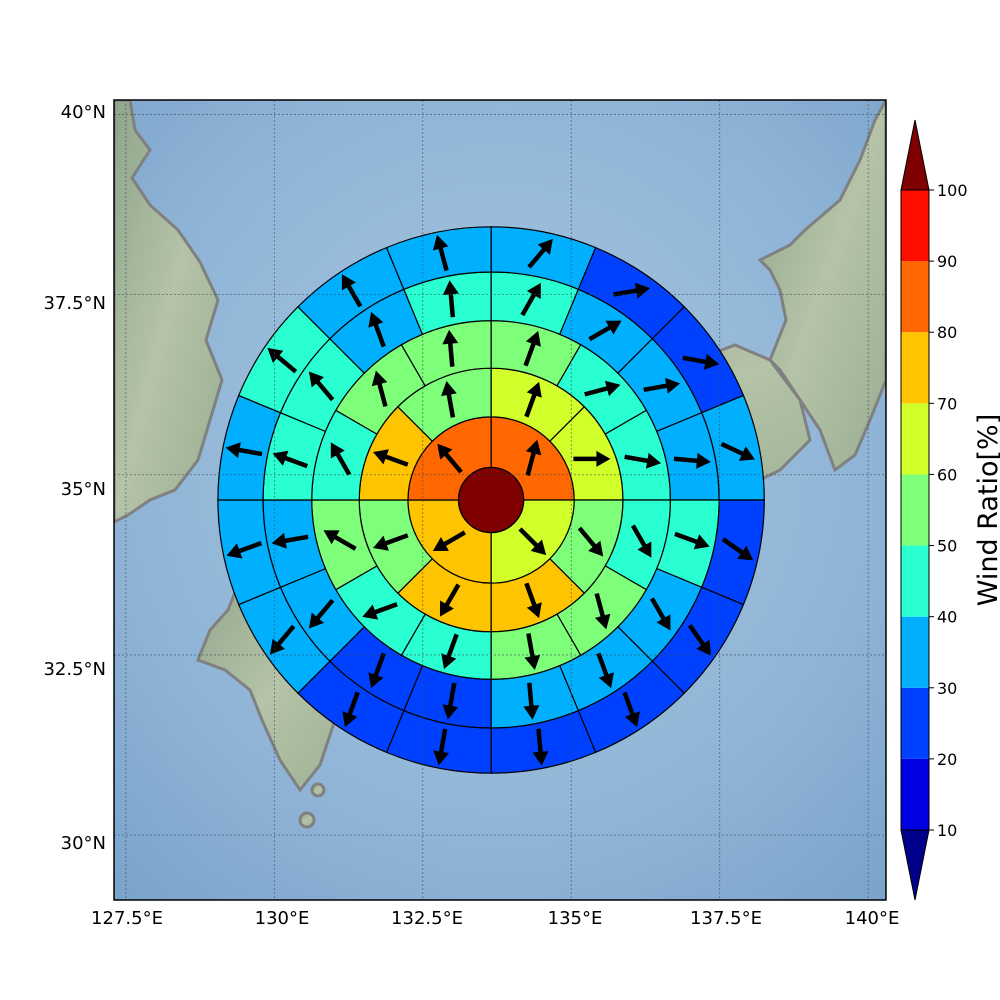  I want to click on lat-tick-label: 32.5°N, so click(74, 669).